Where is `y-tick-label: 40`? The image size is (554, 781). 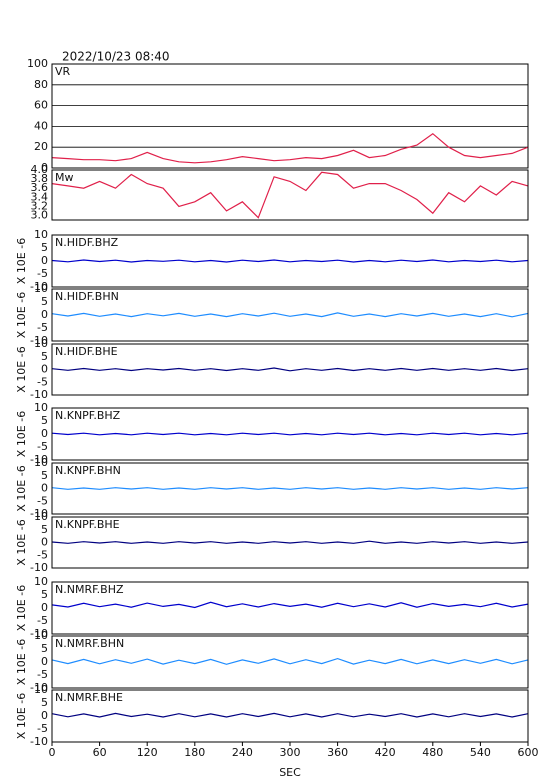 y-tick-label: 40 is located at coordinates (41, 125).